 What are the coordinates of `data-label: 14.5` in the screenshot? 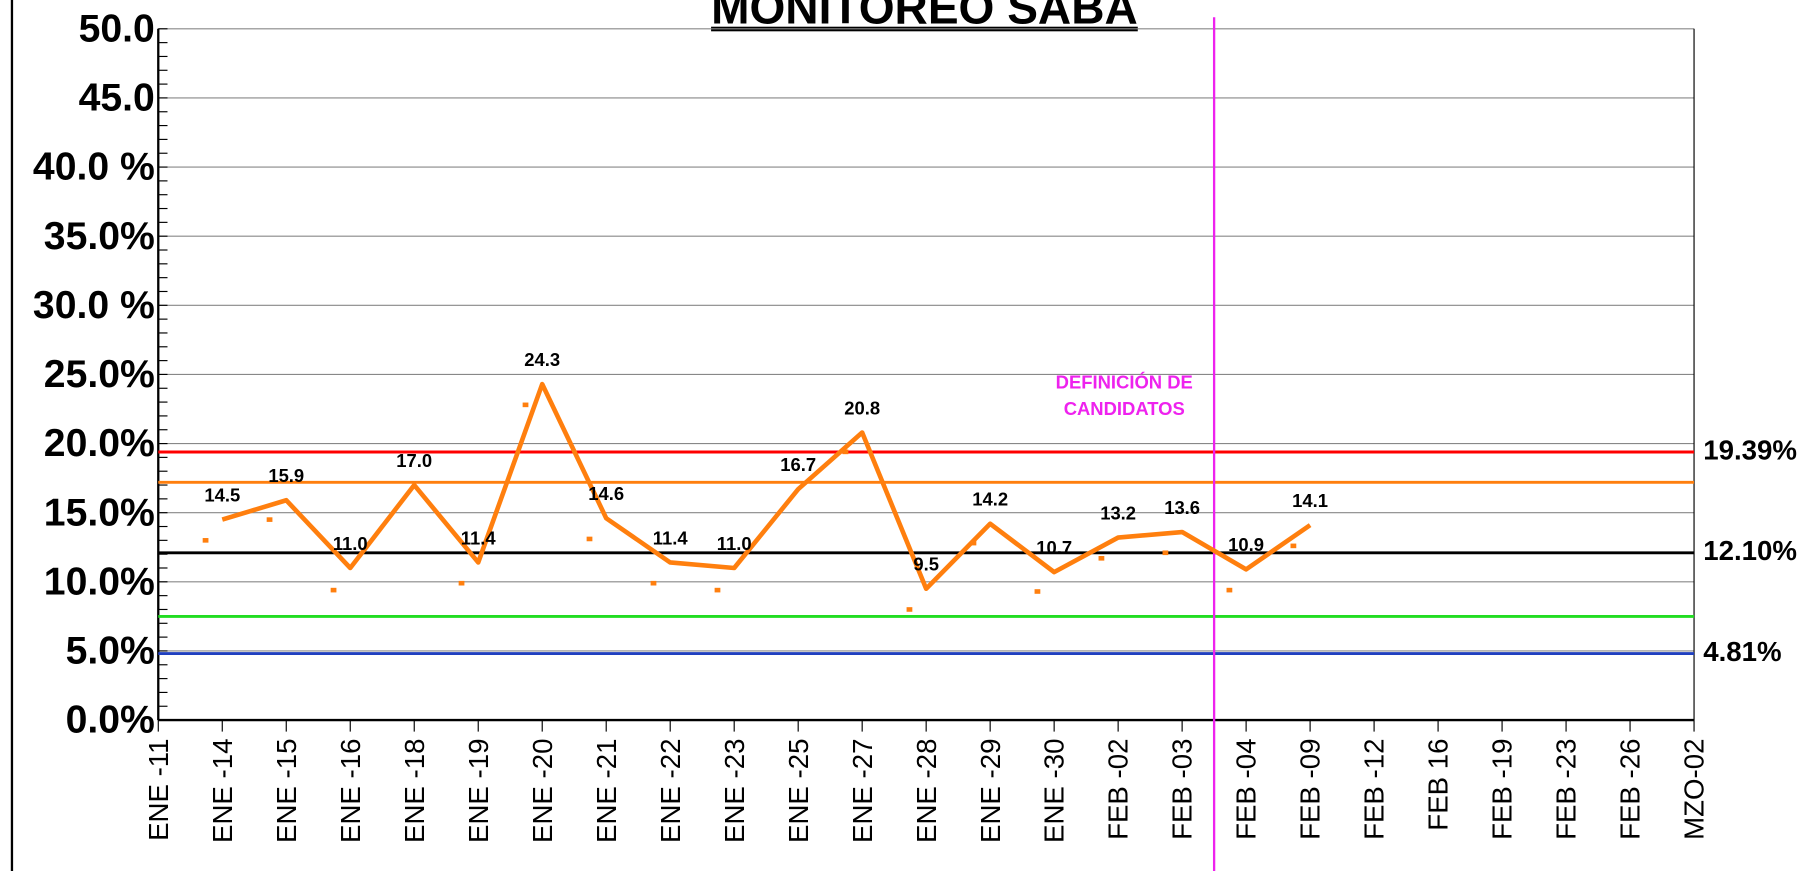 It's located at (222, 494).